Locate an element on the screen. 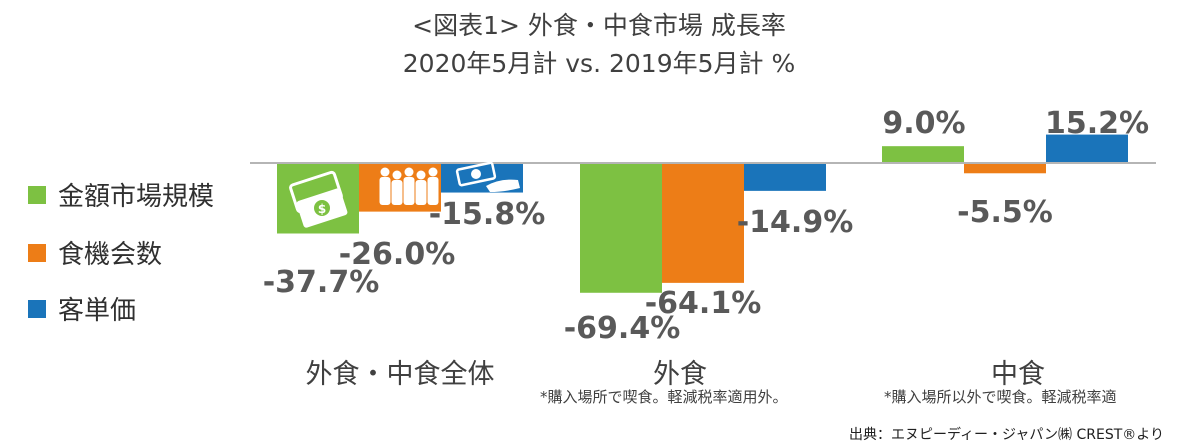 The width and height of the screenshot is (1198, 448). chart-subtitle: 2020年5月計 vs. 2019年5月計 % is located at coordinates (599, 63).